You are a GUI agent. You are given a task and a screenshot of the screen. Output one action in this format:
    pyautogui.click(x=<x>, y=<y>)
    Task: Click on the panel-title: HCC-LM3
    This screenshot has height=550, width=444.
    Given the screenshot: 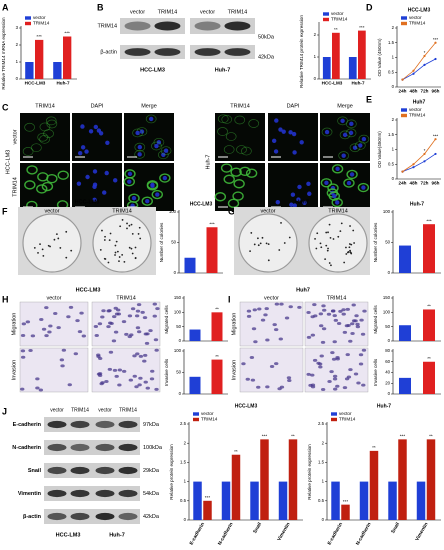 What is the action you would take?
    pyautogui.click(x=88, y=290)
    